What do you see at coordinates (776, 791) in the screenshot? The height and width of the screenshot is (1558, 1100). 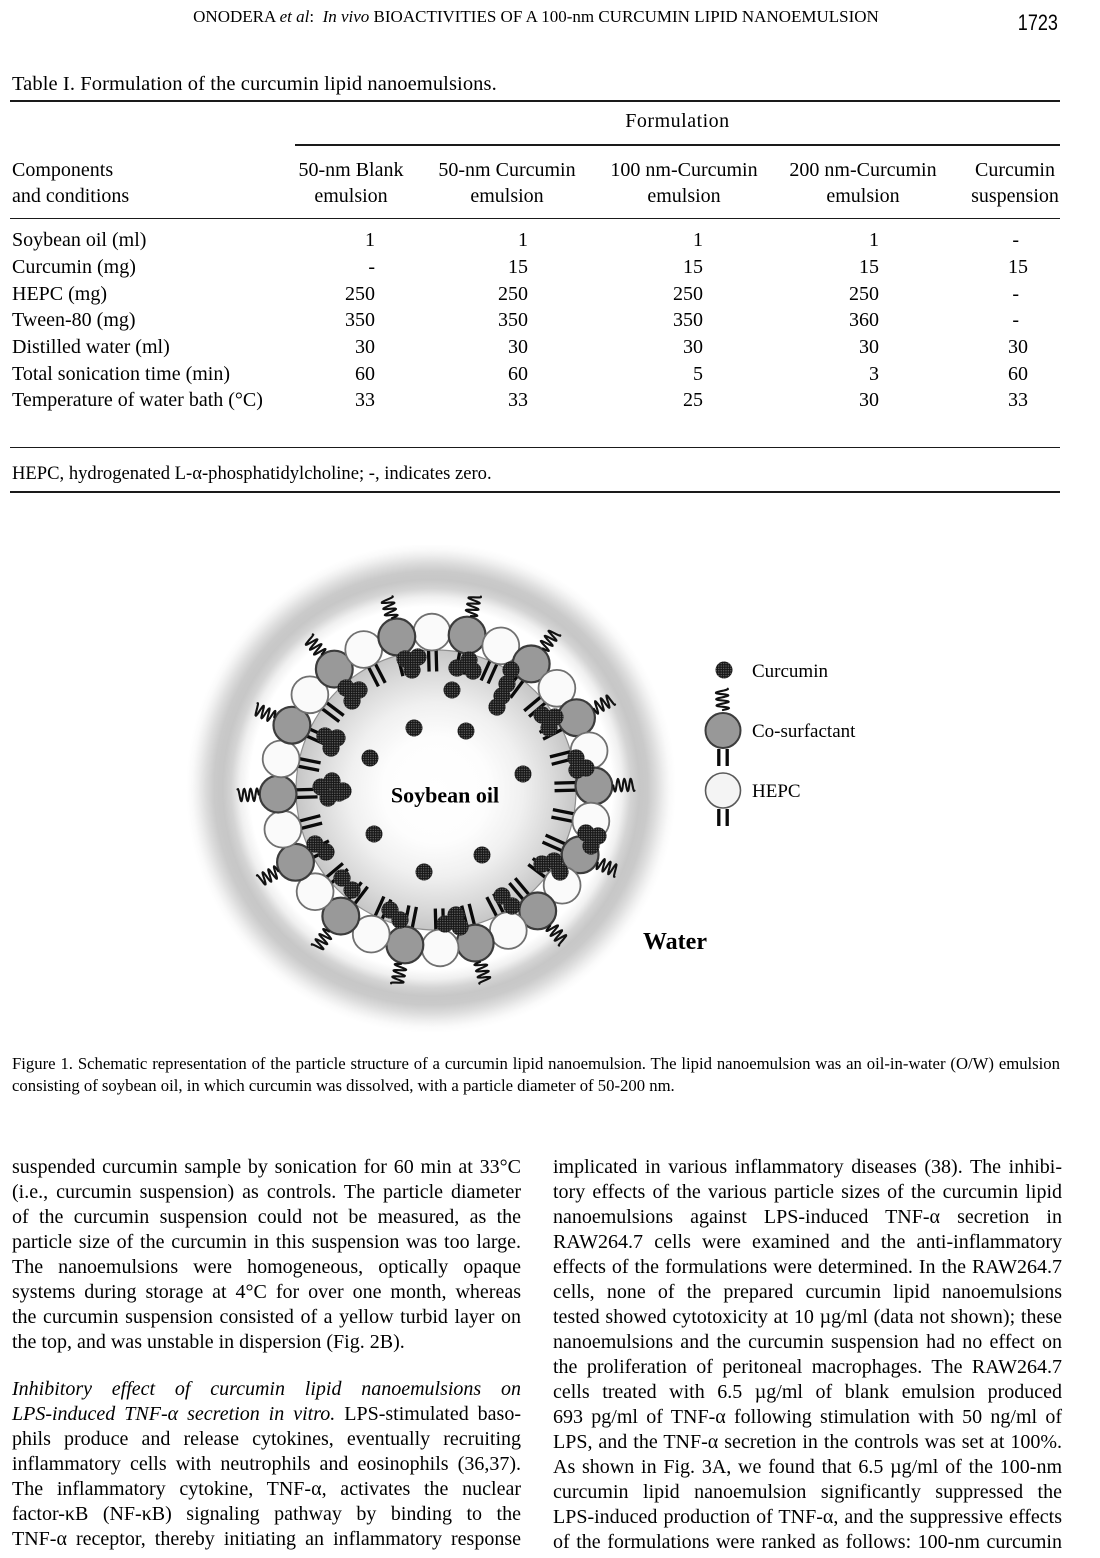 I see `svg-text: HEPC` at bounding box center [776, 791].